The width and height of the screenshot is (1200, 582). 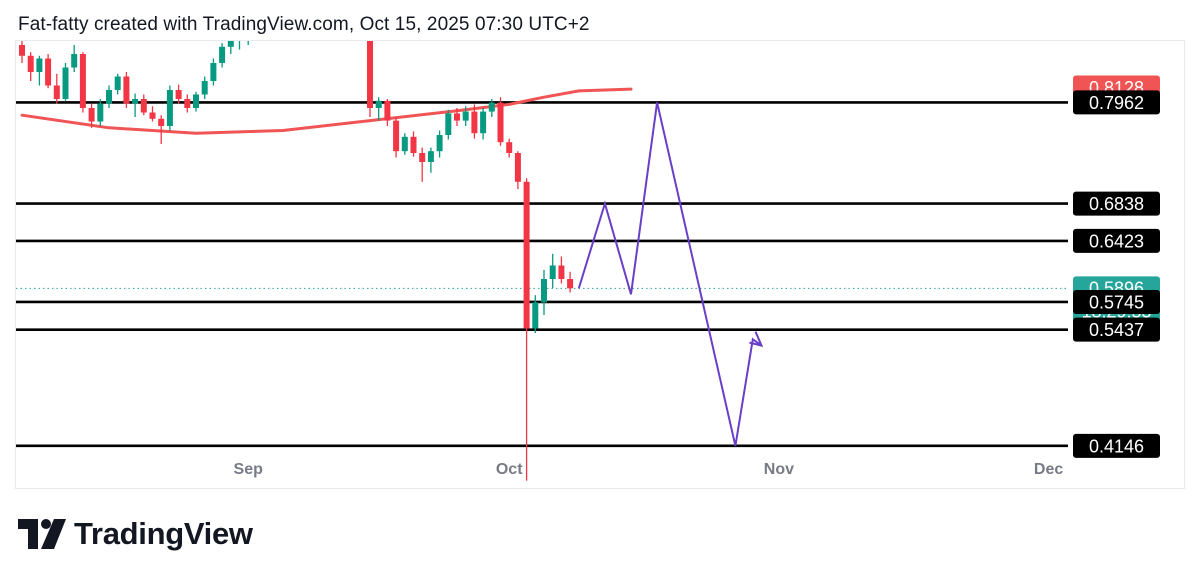 I want to click on price-label-0-7962: 0.7962, so click(x=1116, y=102).